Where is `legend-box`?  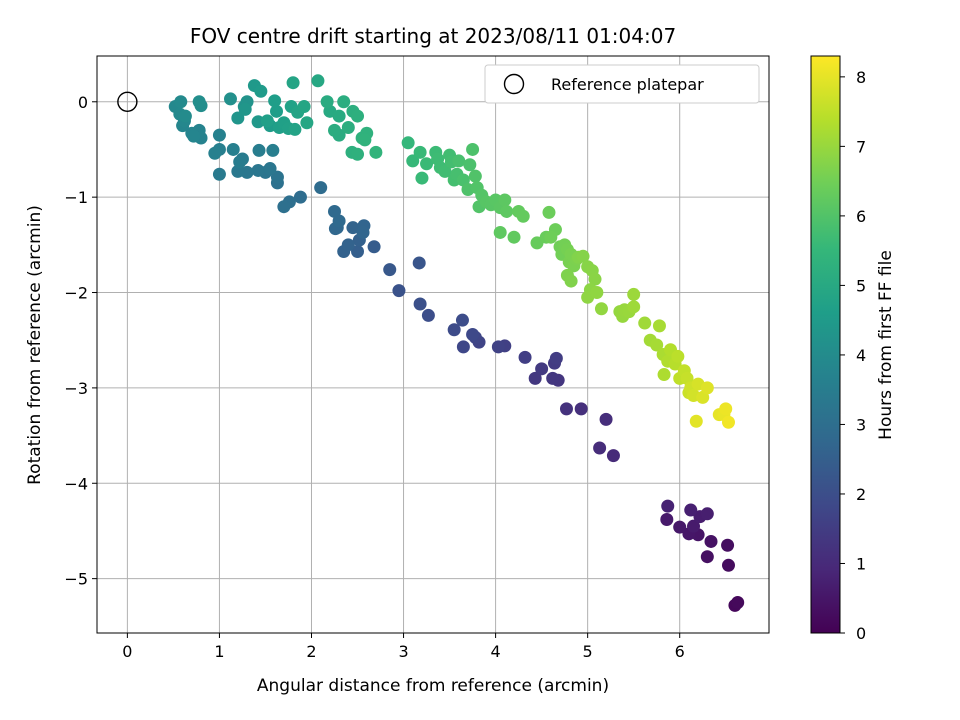 legend-box is located at coordinates (622, 84).